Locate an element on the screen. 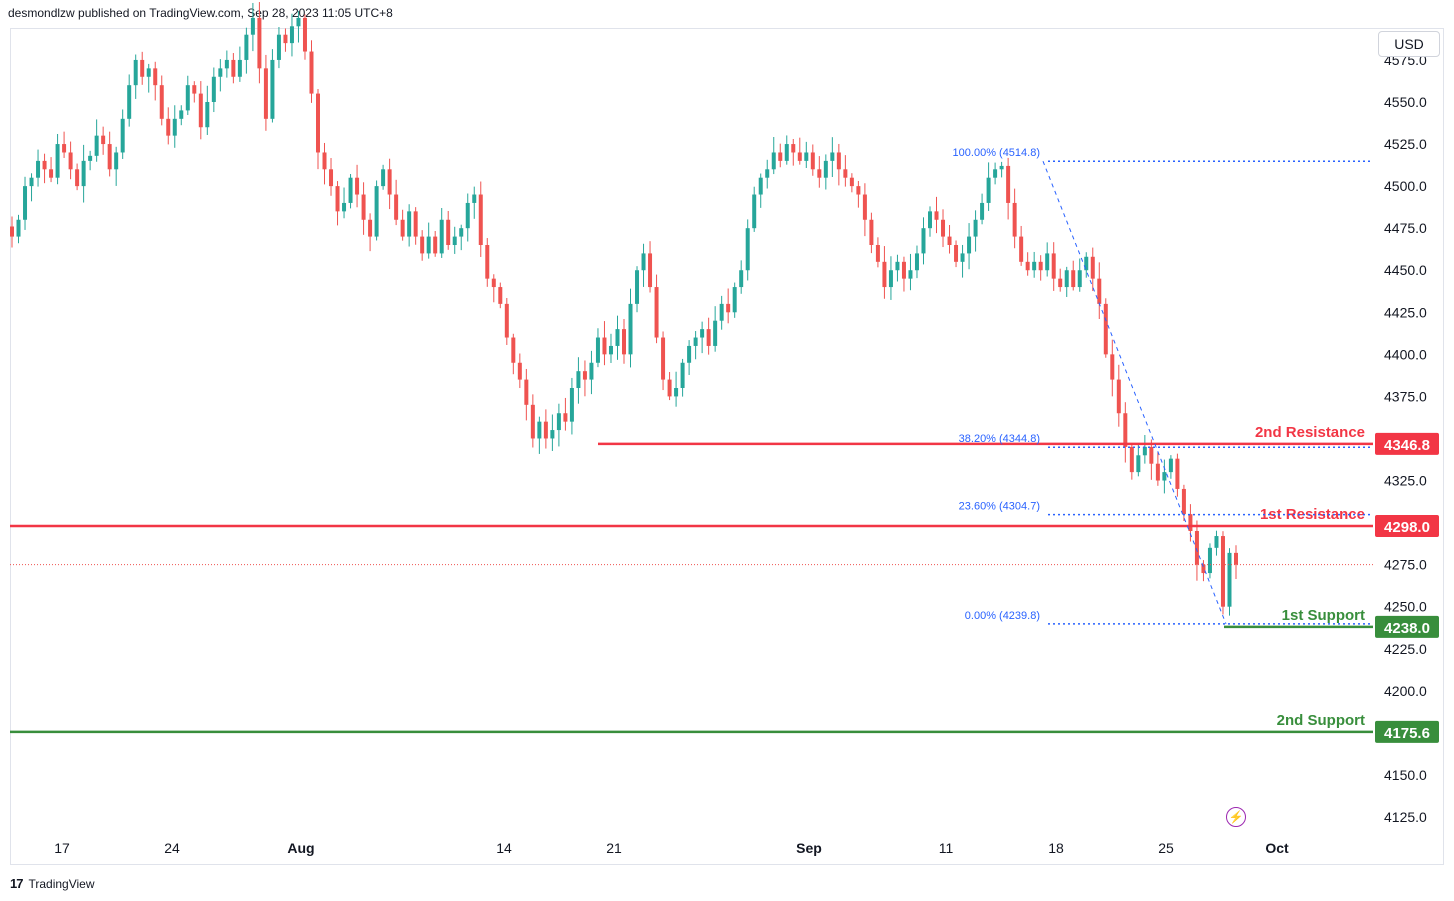  fib-trend-line is located at coordinates (1134, 393).